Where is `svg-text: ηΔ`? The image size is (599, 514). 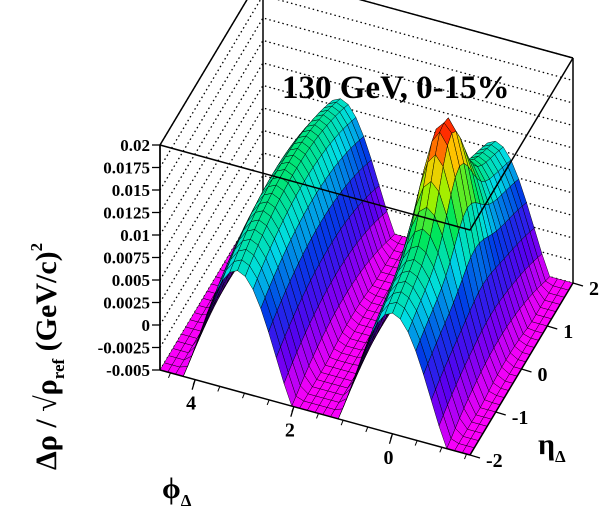 svg-text: ηΔ is located at coordinates (552, 447).